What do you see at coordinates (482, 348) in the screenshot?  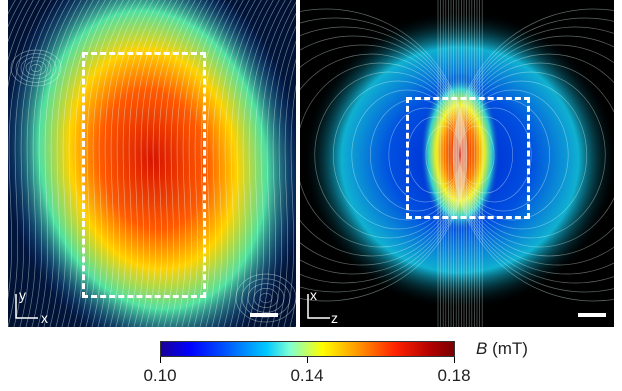 I see `field-symbol: B` at bounding box center [482, 348].